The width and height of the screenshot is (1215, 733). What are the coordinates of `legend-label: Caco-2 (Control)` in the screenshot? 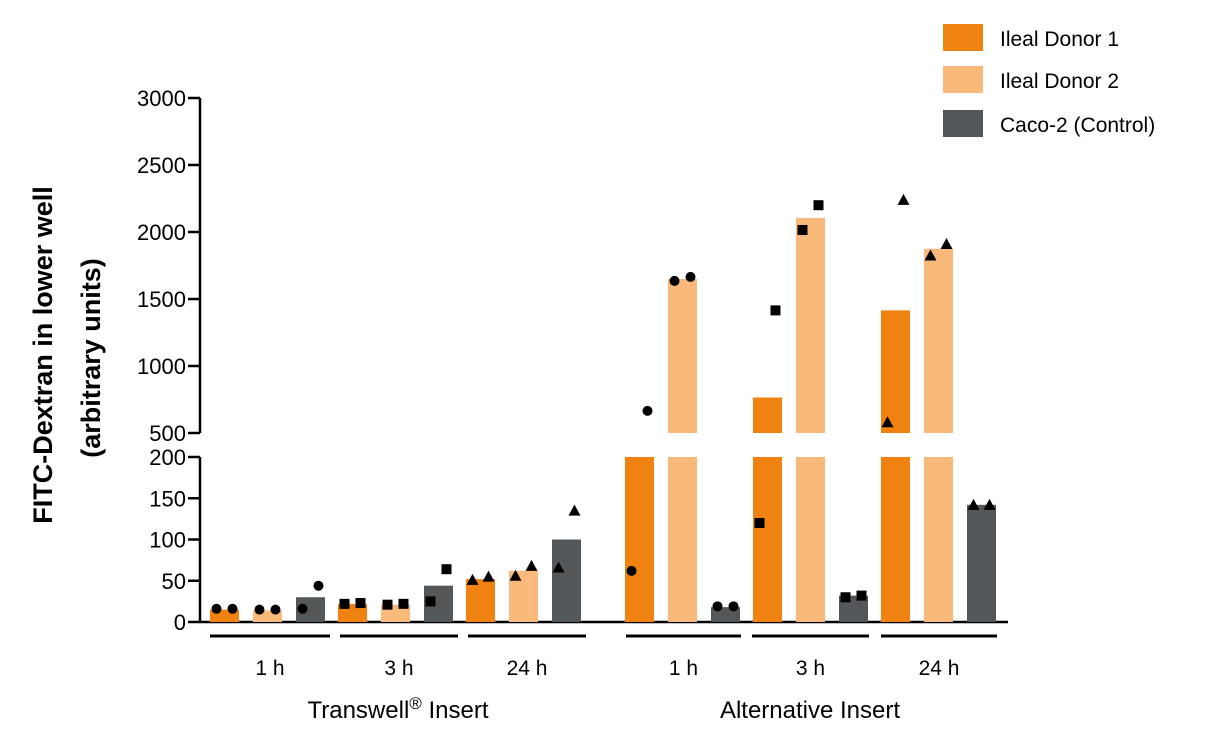 It's located at (1077, 125).